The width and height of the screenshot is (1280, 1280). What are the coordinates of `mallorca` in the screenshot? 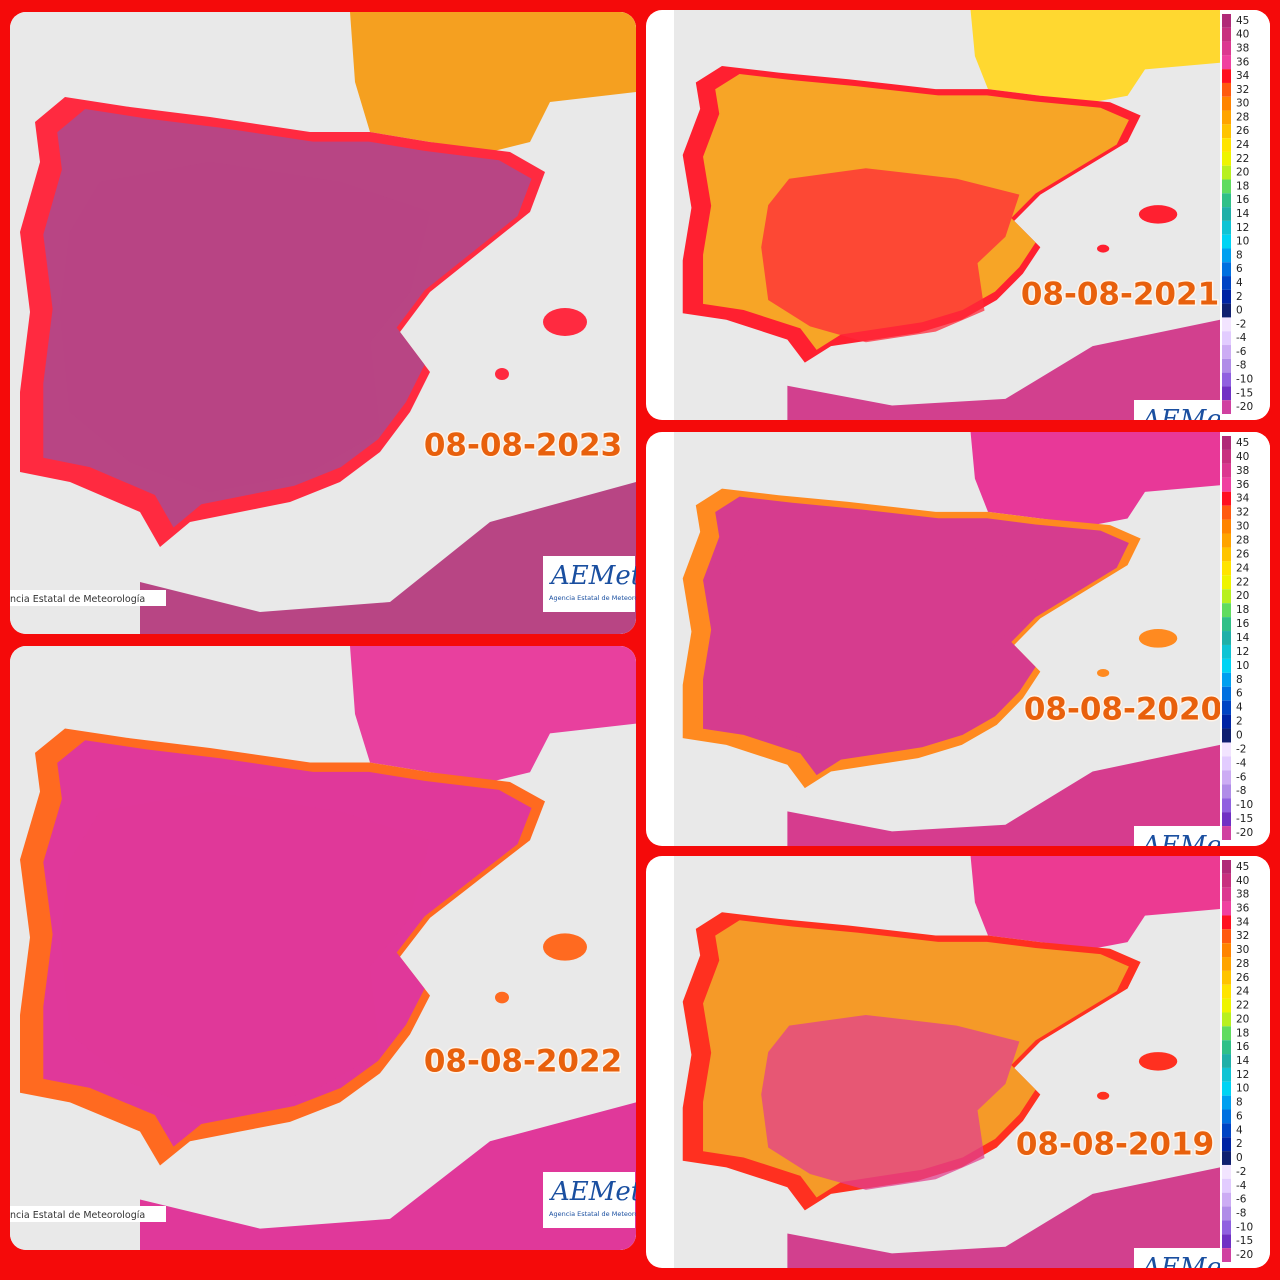 It's located at (565, 947).